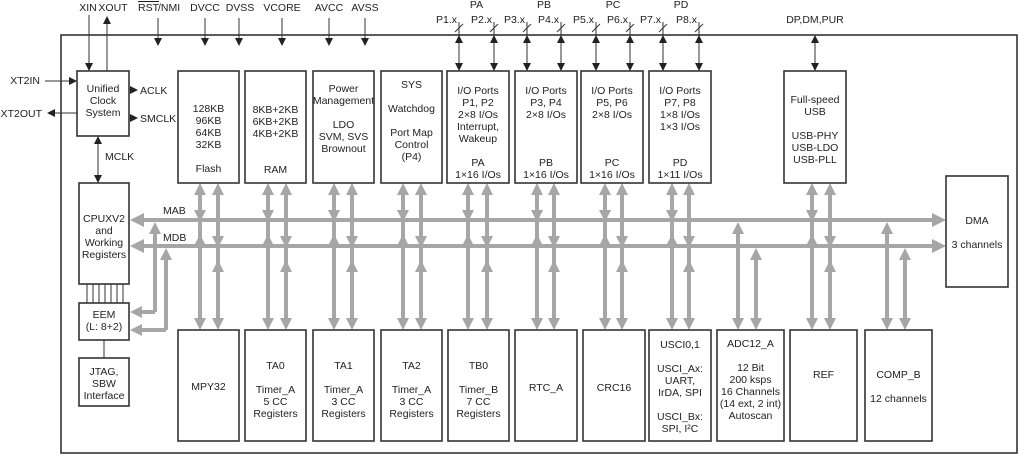 The height and width of the screenshot is (455, 1019). I want to click on block-usci-text: UART,, so click(680, 381).